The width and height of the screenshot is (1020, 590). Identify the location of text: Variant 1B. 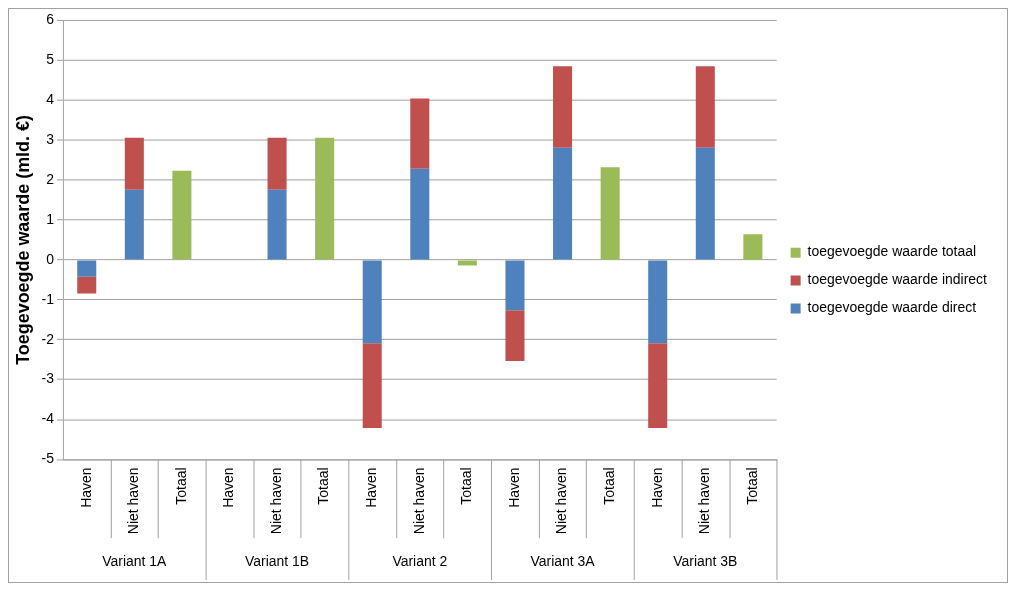
(277, 560).